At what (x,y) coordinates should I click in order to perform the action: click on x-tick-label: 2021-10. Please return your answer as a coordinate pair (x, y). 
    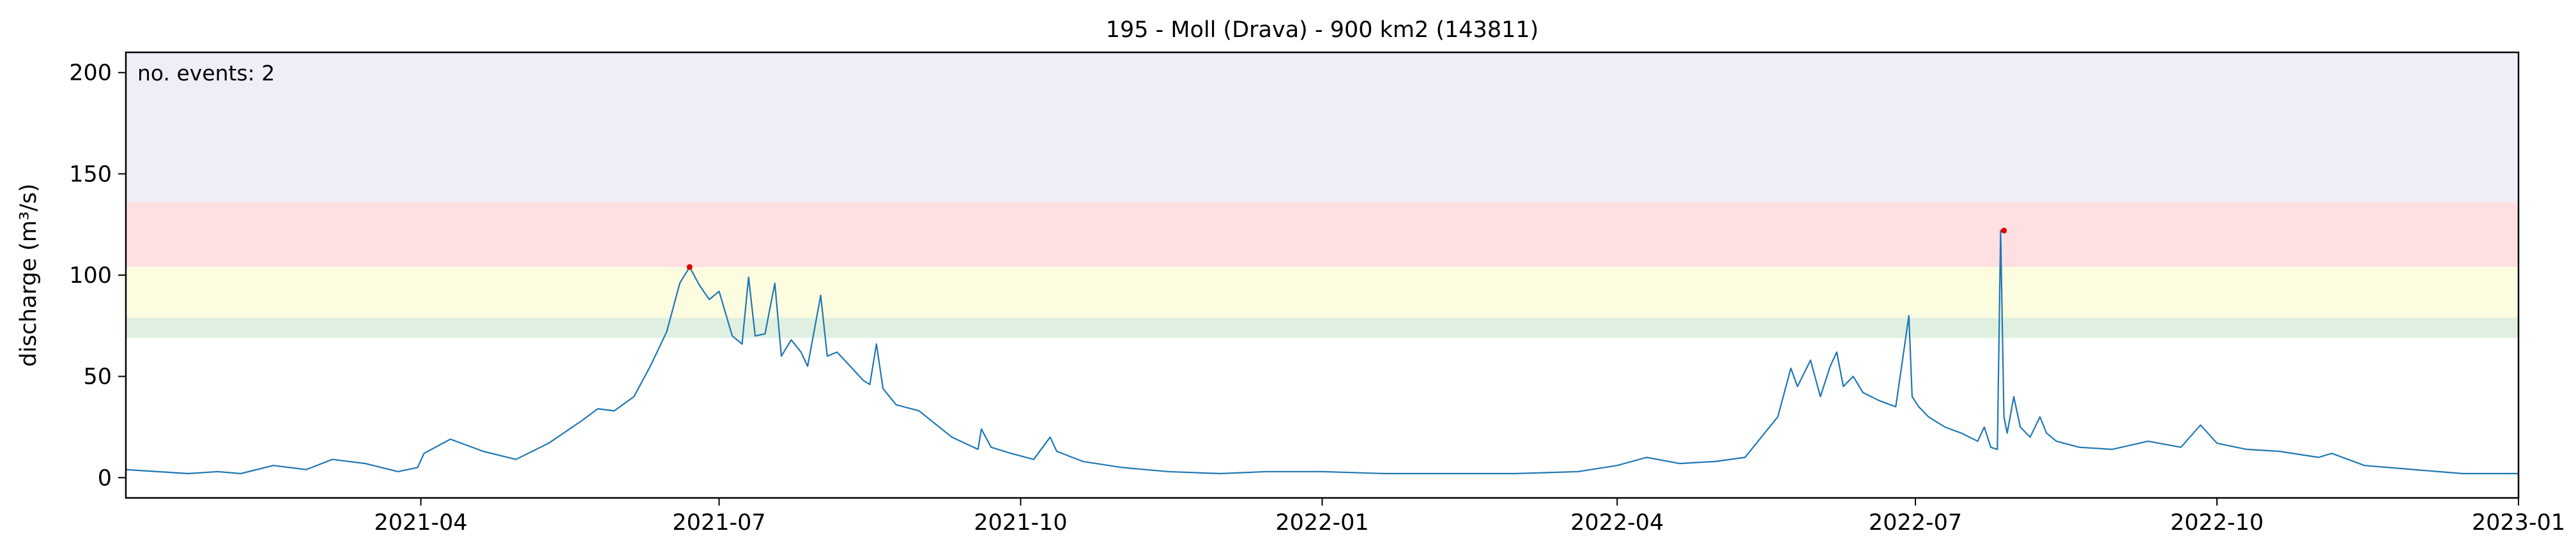
    Looking at the image, I should click on (1020, 523).